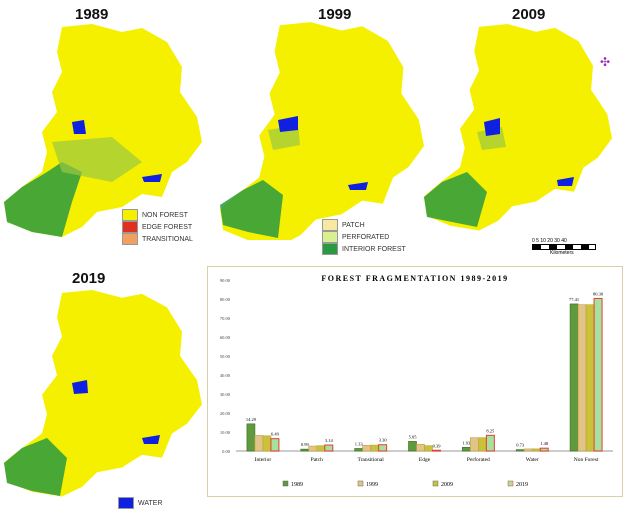  I want to click on bar-interior-2009, so click(267, 443).